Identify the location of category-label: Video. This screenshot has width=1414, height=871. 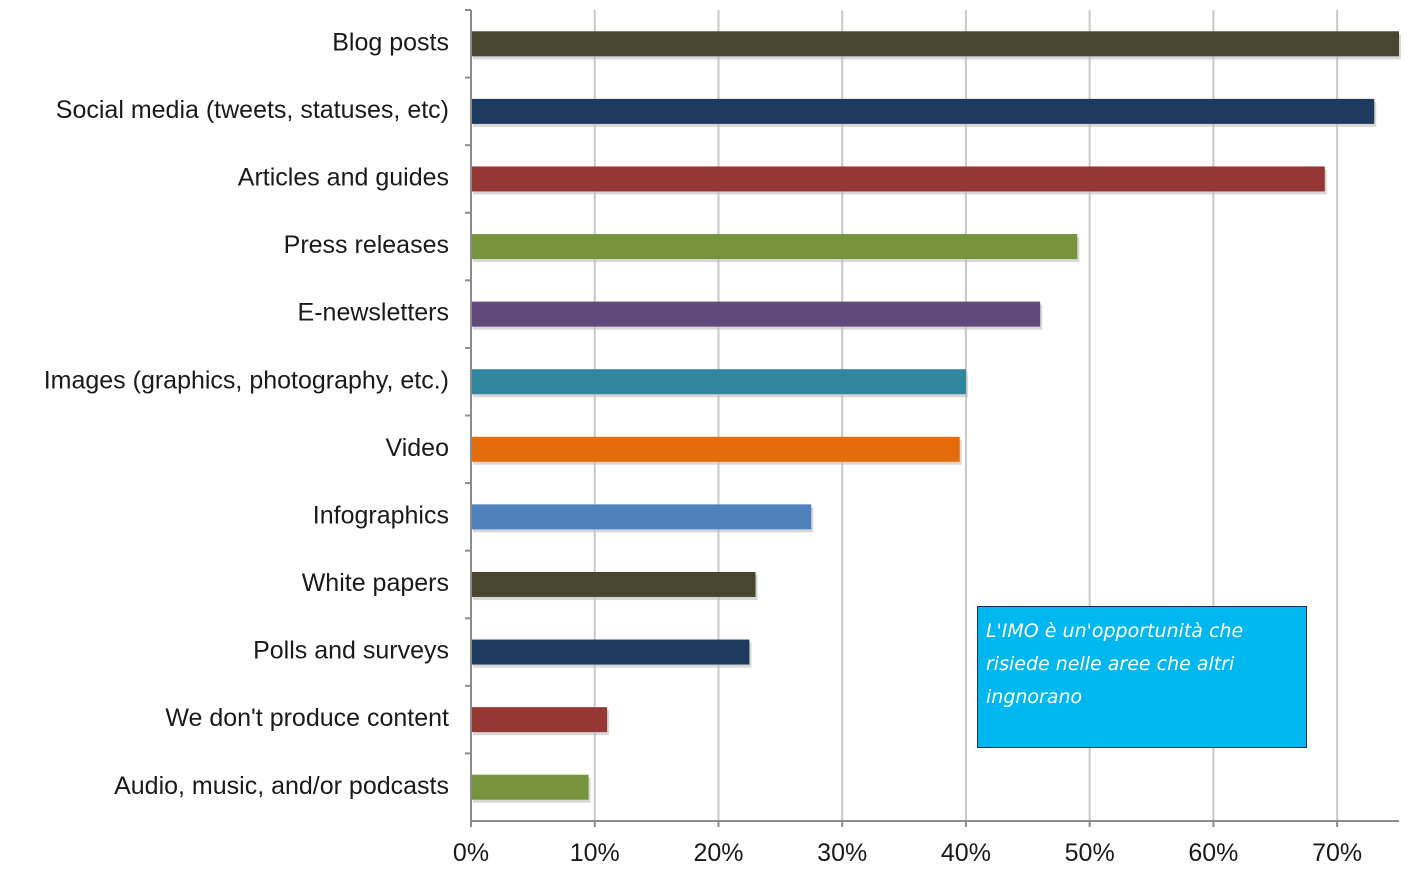
(418, 448).